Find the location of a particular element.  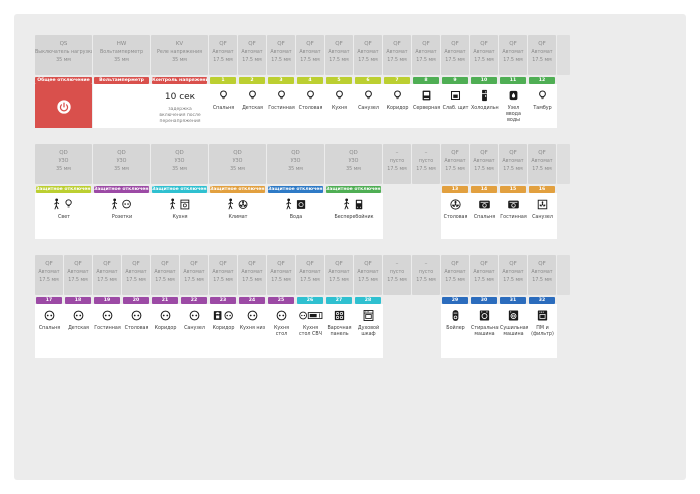

circuit-label: Коридор is located at coordinates (165, 328).